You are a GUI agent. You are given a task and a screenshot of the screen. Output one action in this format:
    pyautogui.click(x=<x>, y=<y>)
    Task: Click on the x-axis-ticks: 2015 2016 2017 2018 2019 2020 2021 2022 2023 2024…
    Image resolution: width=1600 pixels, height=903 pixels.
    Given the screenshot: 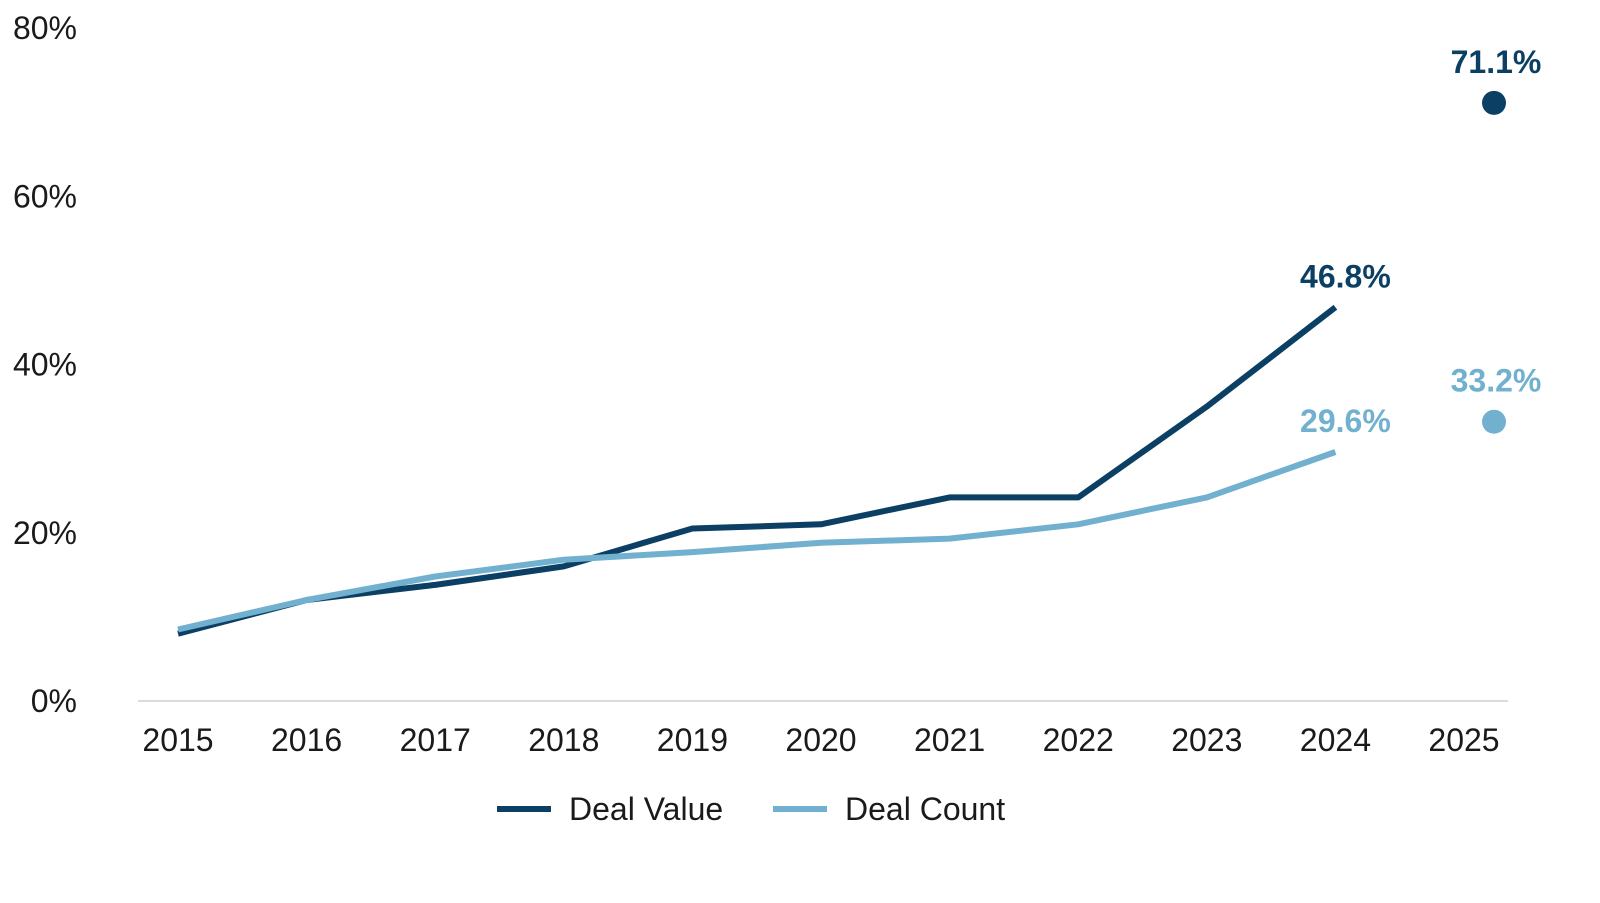 What is the action you would take?
    pyautogui.click(x=820, y=740)
    